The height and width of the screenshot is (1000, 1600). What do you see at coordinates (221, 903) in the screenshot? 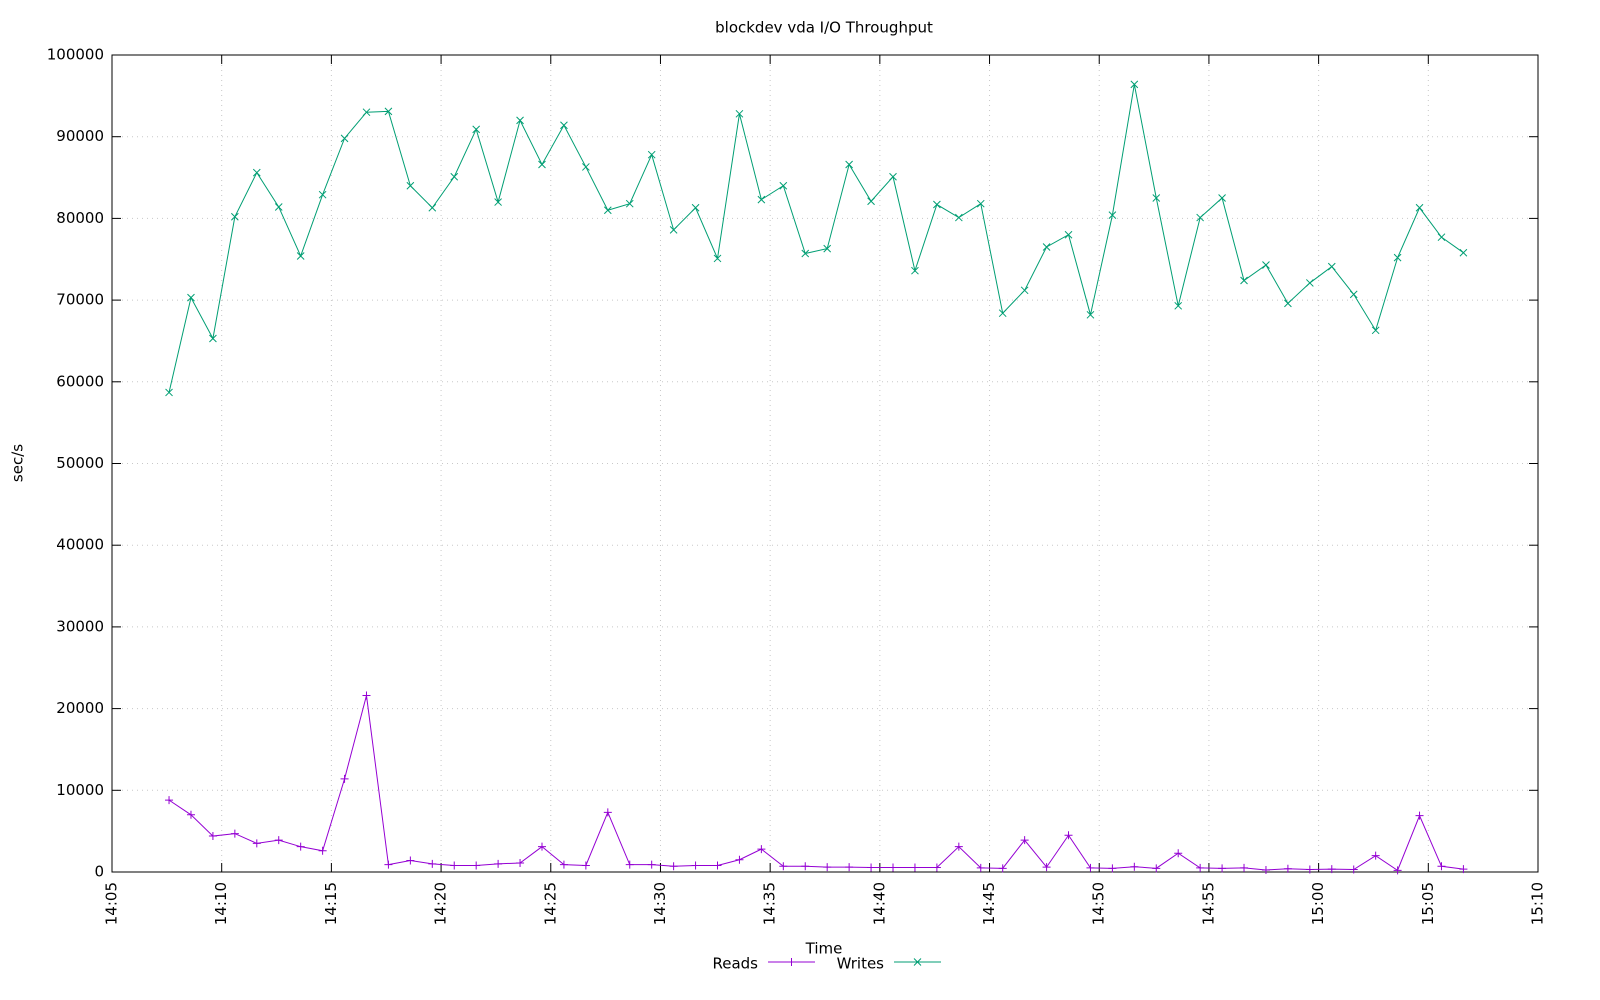
I see `x-tick-label: 14:10` at bounding box center [221, 903].